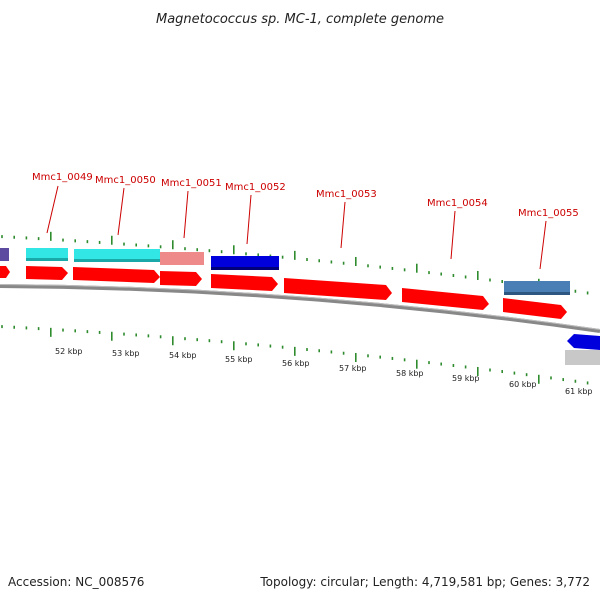 This screenshot has height=600, width=600. Describe the element at coordinates (457, 203) in the screenshot. I see `gene-label: Mmc1_0054` at that location.